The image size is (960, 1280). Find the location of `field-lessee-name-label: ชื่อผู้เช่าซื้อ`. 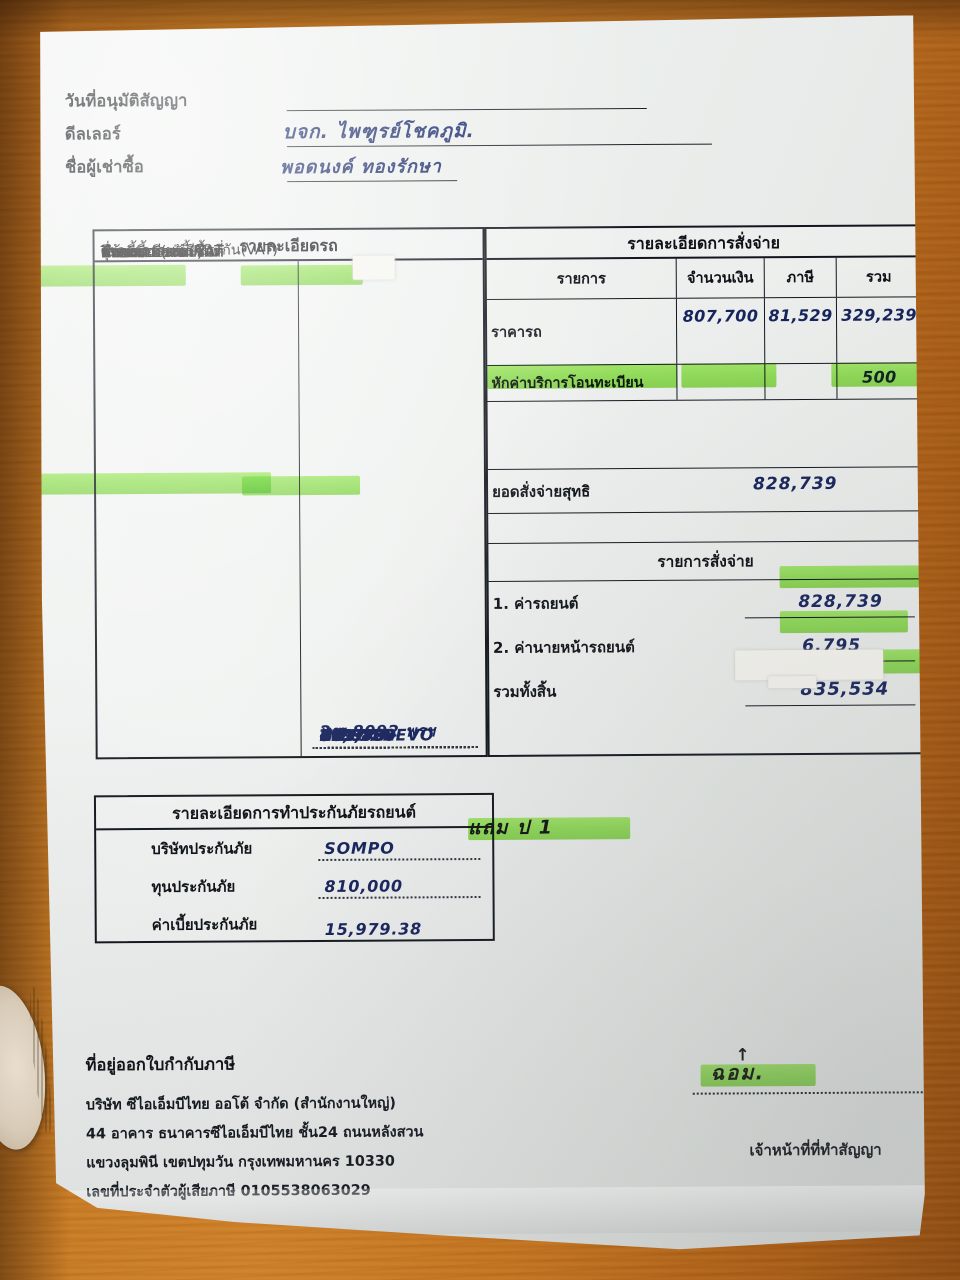

field-lessee-name-label: ชื่อผู้เช่าซื้อ is located at coordinates (104, 167).